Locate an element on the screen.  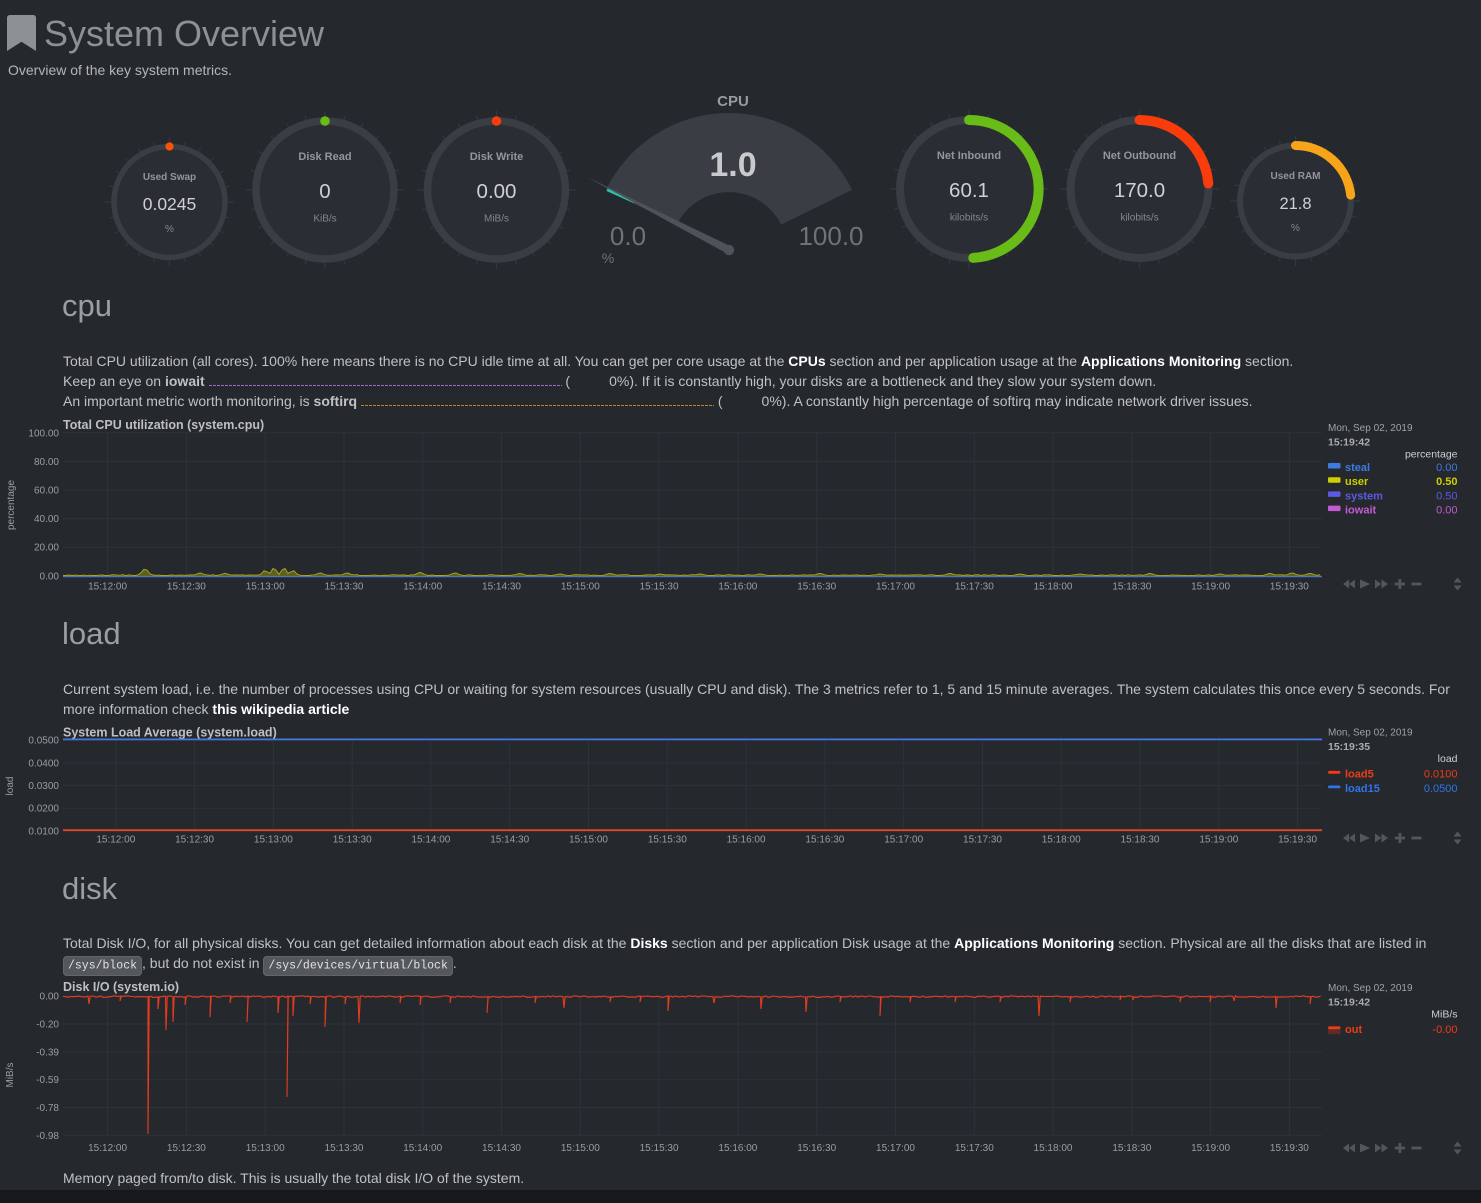
svg-text: Disk Read is located at coordinates (324, 157).